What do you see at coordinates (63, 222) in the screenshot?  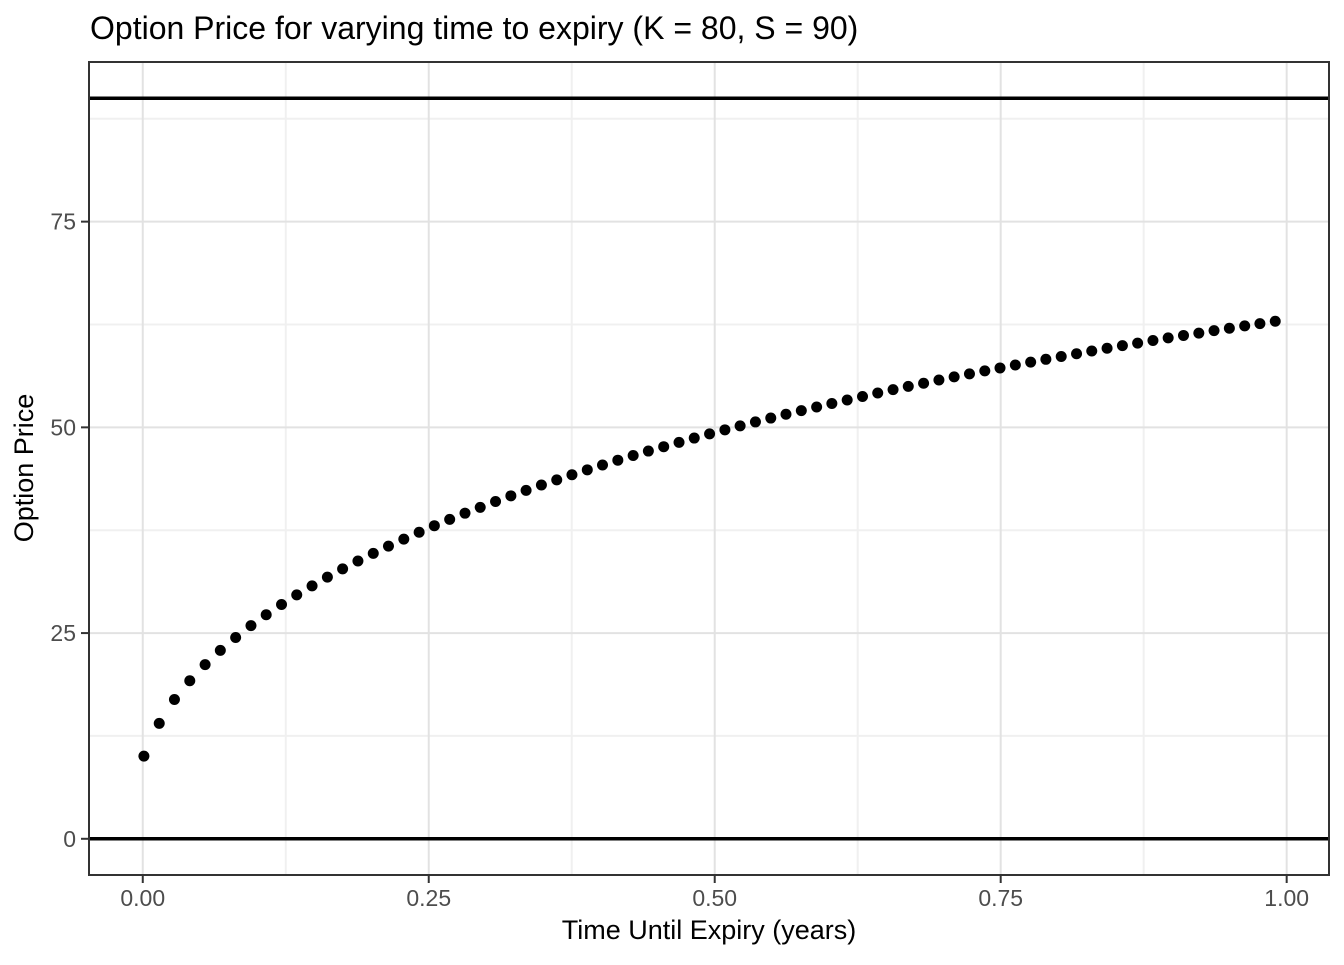 I see `y-tick-label: 75` at bounding box center [63, 222].